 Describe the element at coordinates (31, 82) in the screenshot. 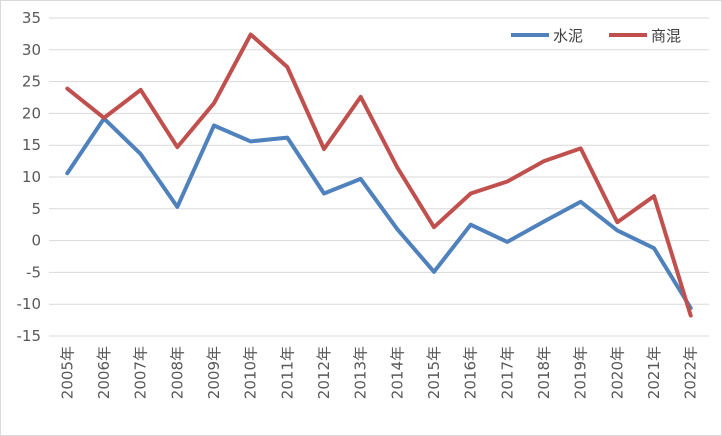

I see `y-tick-label: 25` at that location.